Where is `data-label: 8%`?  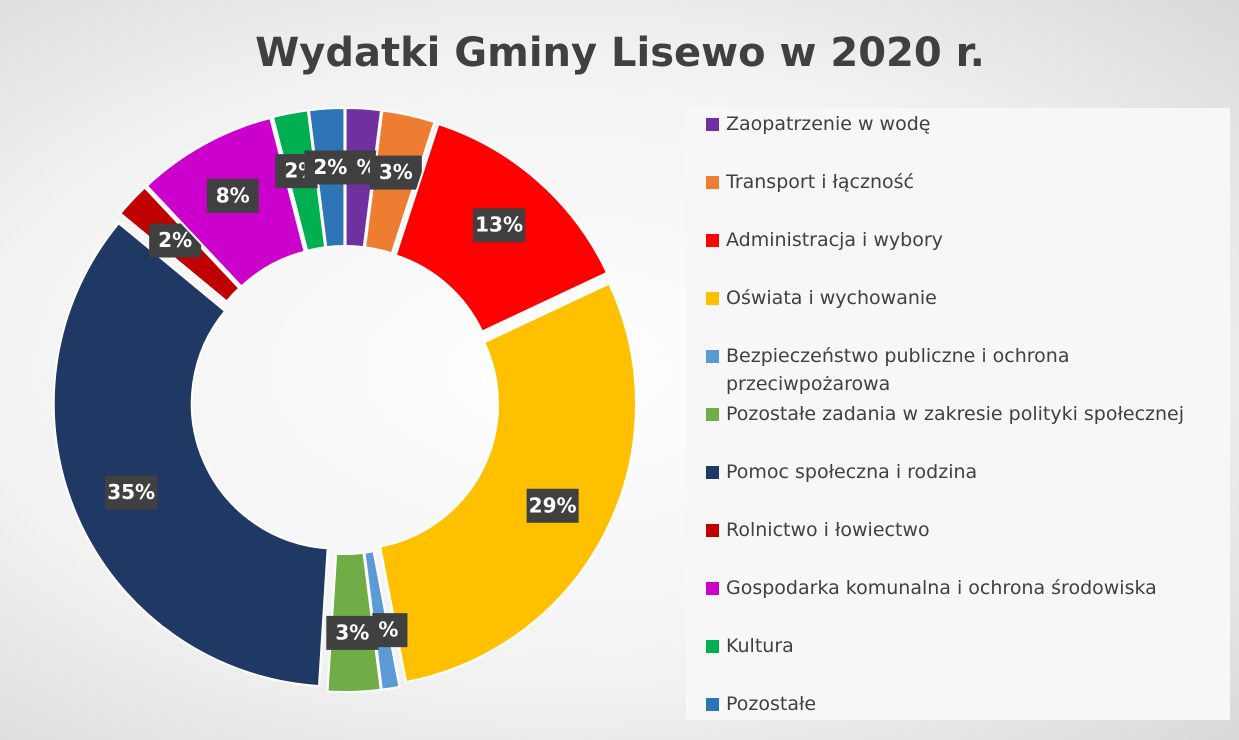
data-label: 8% is located at coordinates (232, 195).